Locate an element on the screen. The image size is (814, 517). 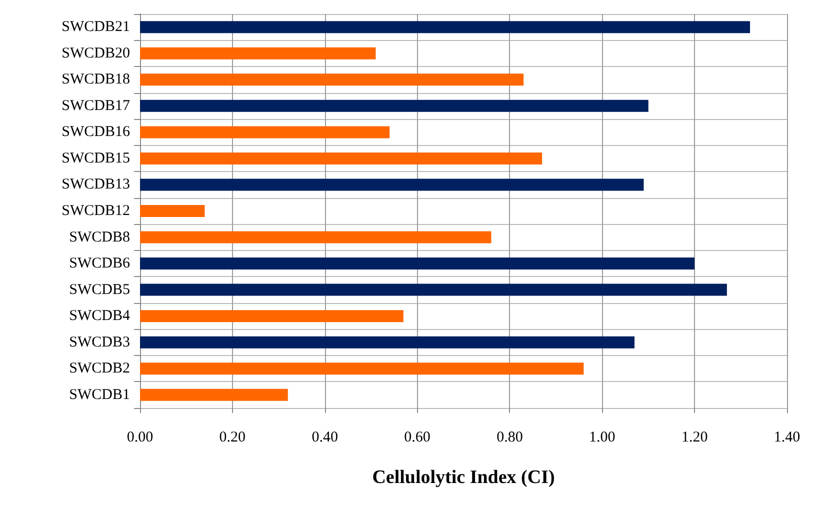
y-tick-label: SWCDB1 is located at coordinates (99, 394).